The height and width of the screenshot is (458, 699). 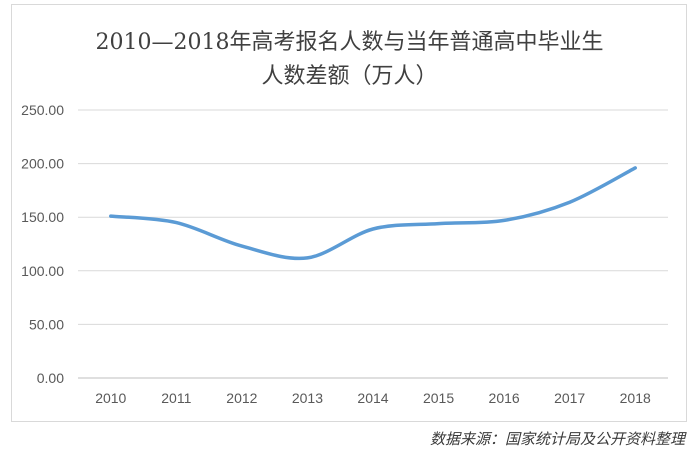 What do you see at coordinates (307, 398) in the screenshot?
I see `x-tick-label: 2013` at bounding box center [307, 398].